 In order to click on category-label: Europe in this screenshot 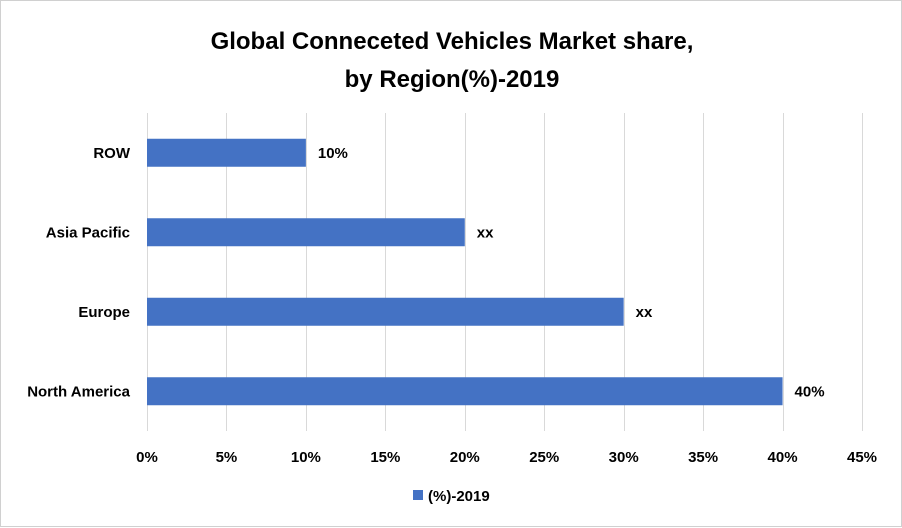, I will do `click(104, 312)`.